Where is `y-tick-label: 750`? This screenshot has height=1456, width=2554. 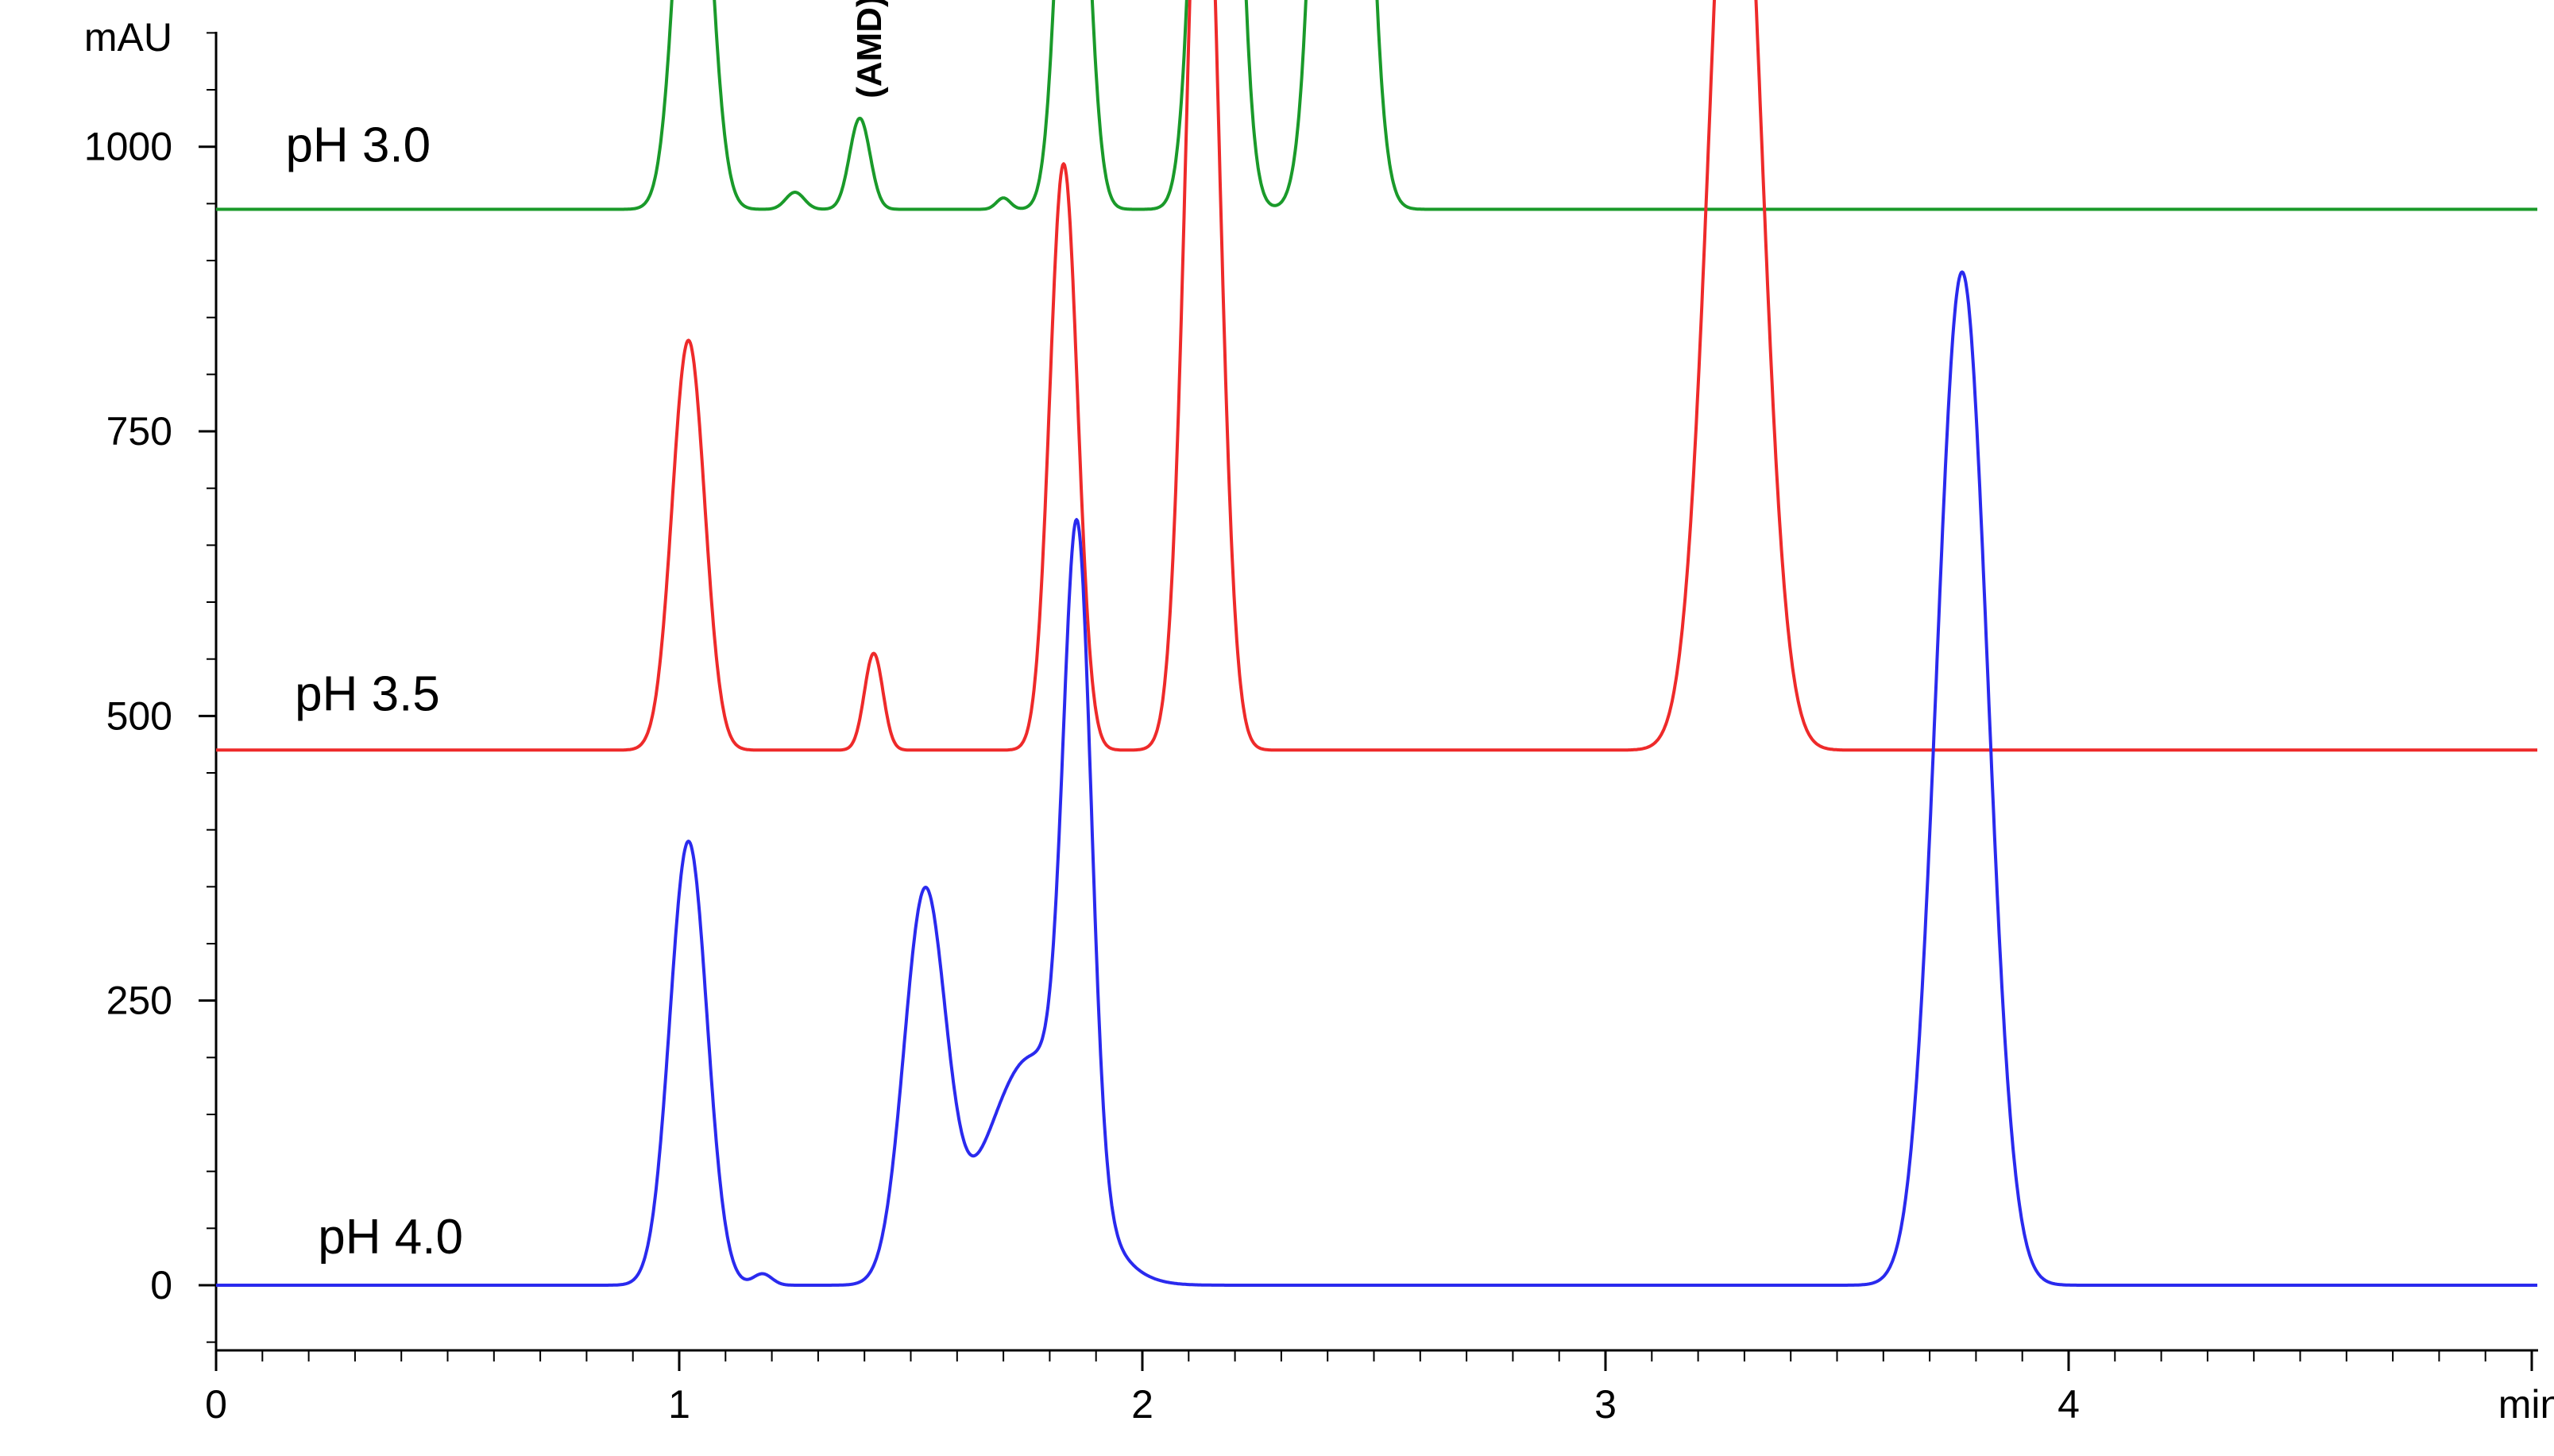 y-tick-label: 750 is located at coordinates (139, 431).